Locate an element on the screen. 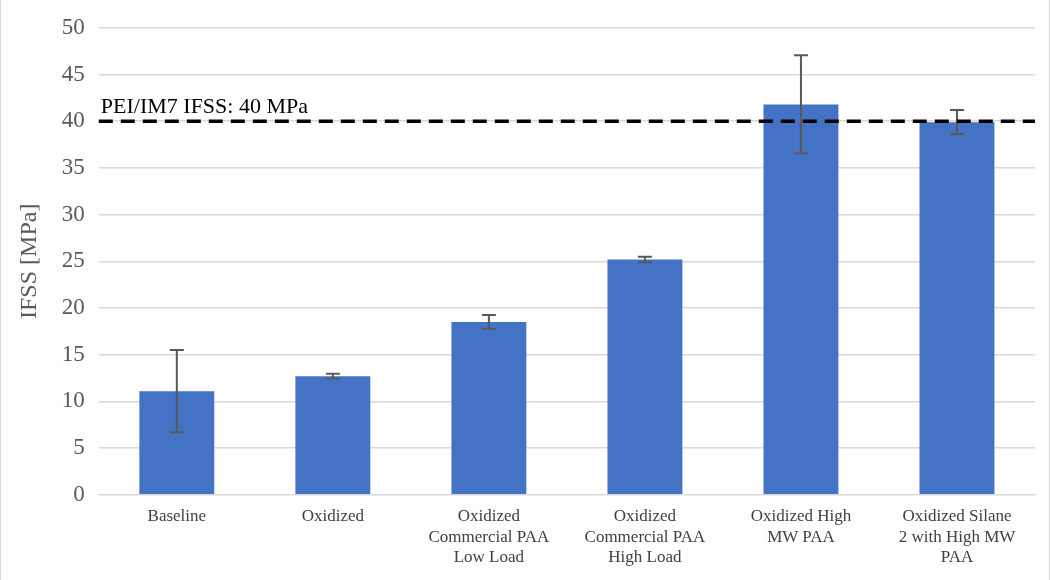 The height and width of the screenshot is (580, 1050). y-tick-label: 25 is located at coordinates (73, 260).